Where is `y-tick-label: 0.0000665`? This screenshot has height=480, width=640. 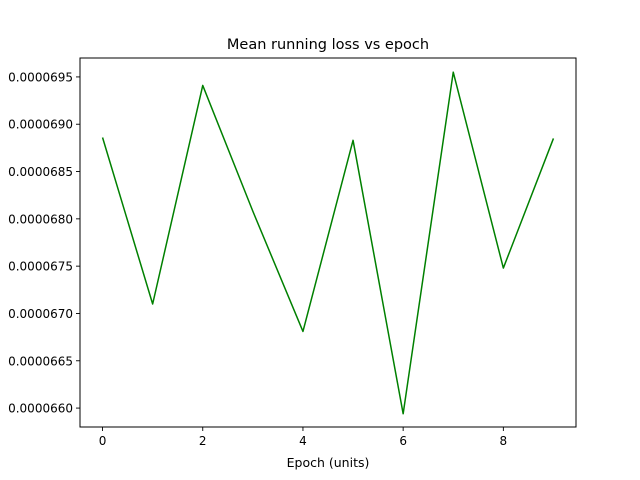 y-tick-label: 0.0000665 is located at coordinates (40, 361).